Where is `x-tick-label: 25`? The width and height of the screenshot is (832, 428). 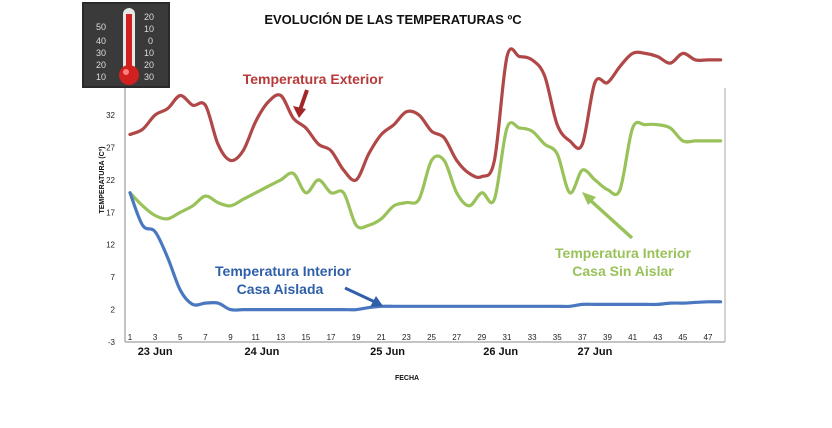 x-tick-label: 25 is located at coordinates (431, 337).